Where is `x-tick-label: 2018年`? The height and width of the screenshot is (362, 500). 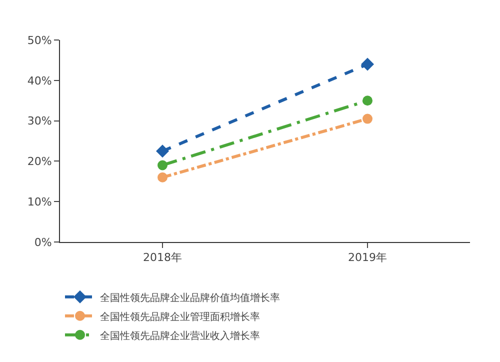 x-tick-label: 2018年 is located at coordinates (162, 257).